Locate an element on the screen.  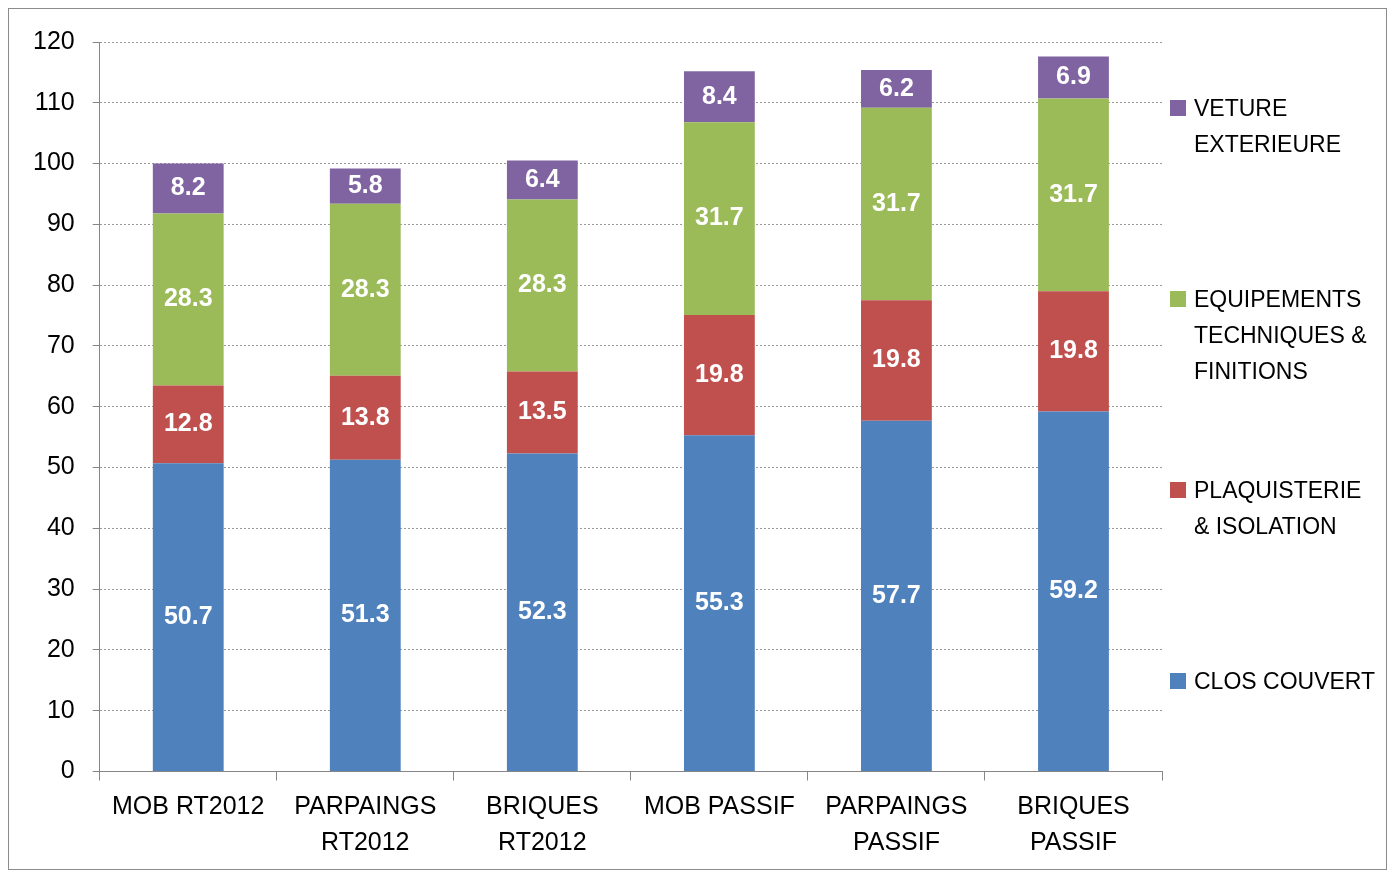
y-tick-label: 30 is located at coordinates (60, 587).